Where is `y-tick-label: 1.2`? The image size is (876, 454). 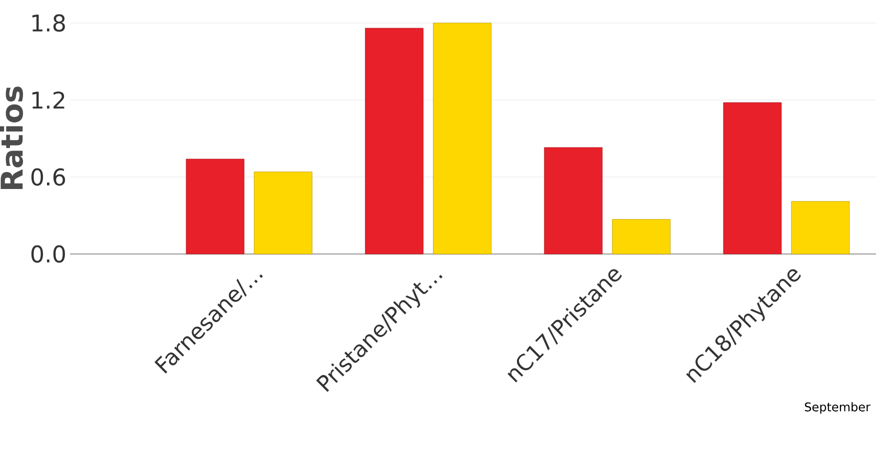
y-tick-label: 1.2 is located at coordinates (48, 100).